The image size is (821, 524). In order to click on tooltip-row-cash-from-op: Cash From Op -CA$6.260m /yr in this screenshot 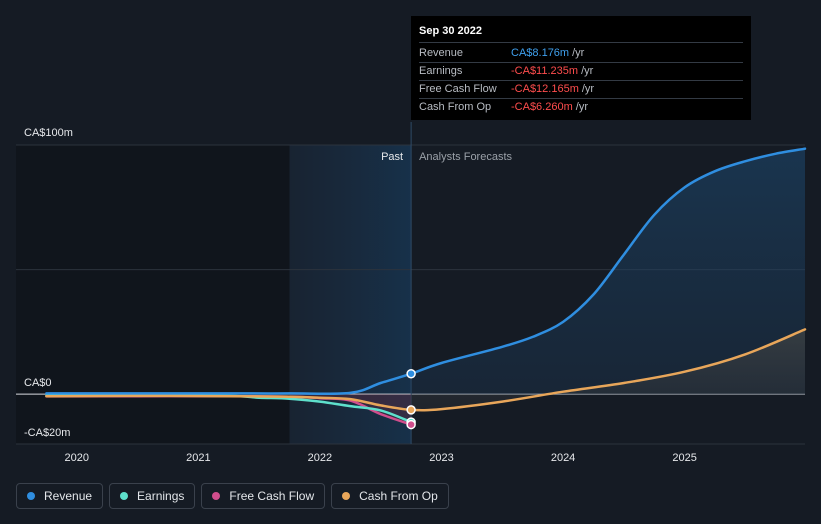, I will do `click(581, 107)`.